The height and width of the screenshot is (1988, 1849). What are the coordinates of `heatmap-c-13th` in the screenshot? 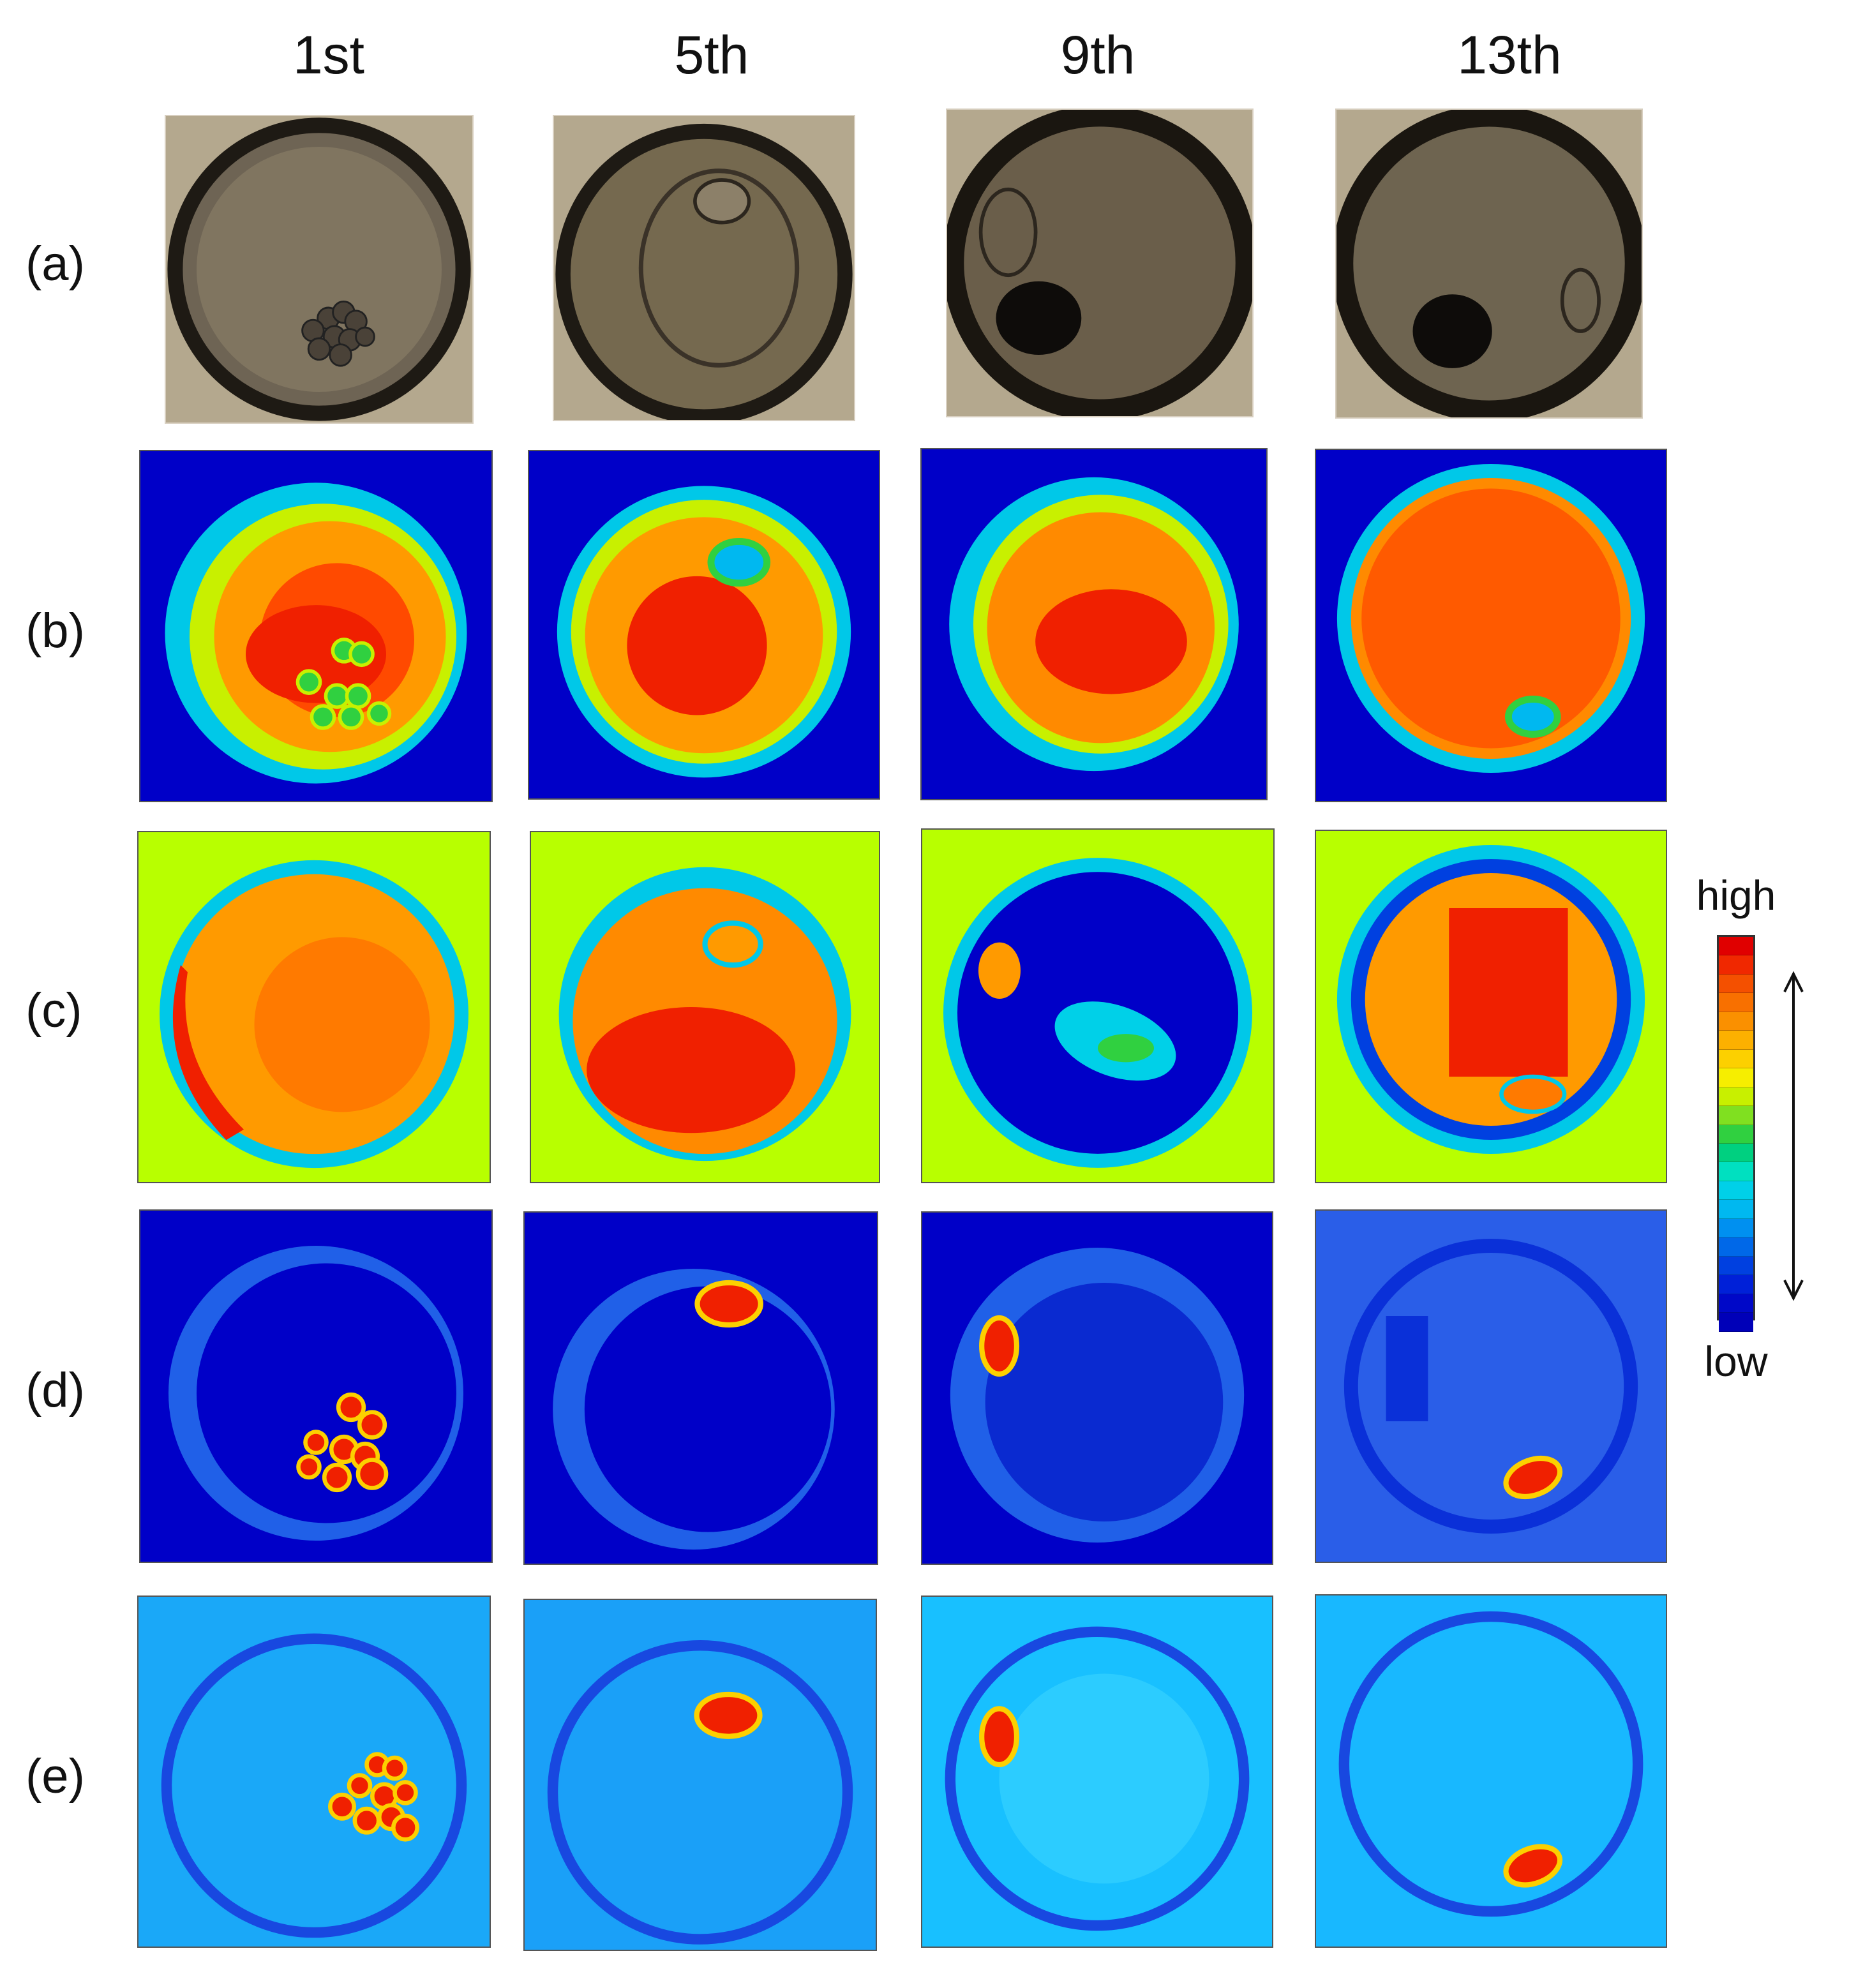 It's located at (1491, 1006).